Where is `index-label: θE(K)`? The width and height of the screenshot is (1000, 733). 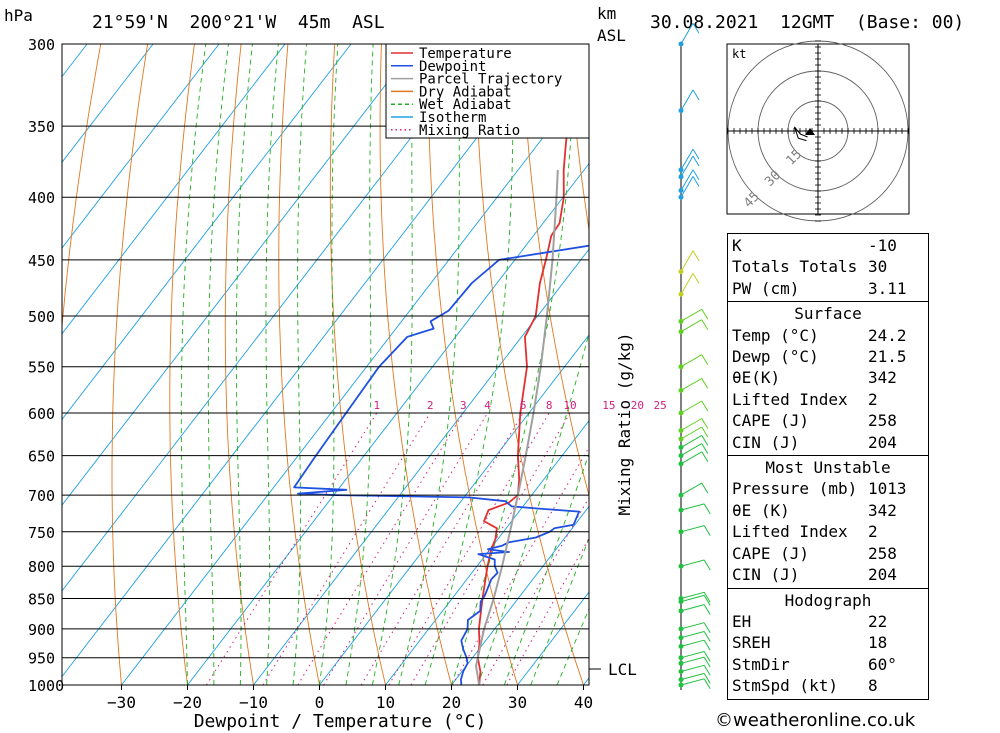 index-label: θE(K) is located at coordinates (756, 378).